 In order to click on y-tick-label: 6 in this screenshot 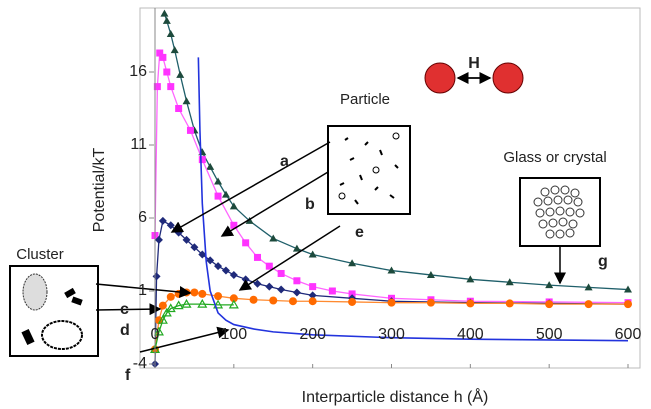, I will do `click(142, 217)`.